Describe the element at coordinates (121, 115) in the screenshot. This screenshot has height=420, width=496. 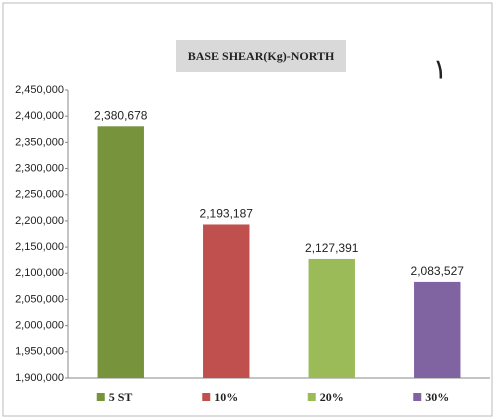
I see `value-label: 2,380,678` at that location.